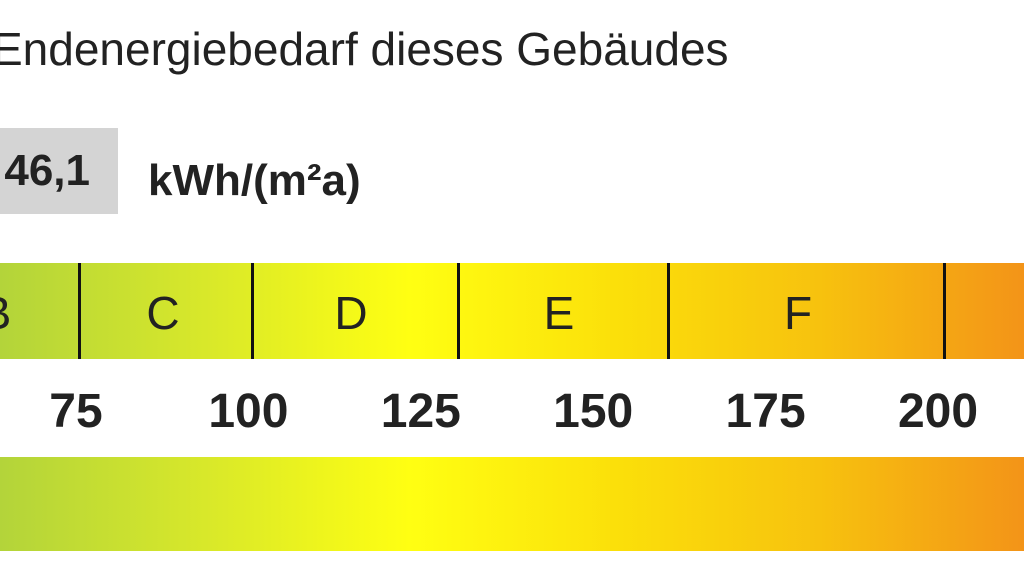 The width and height of the screenshot is (1024, 576). What do you see at coordinates (938, 411) in the screenshot?
I see `tick-label: 200` at bounding box center [938, 411].